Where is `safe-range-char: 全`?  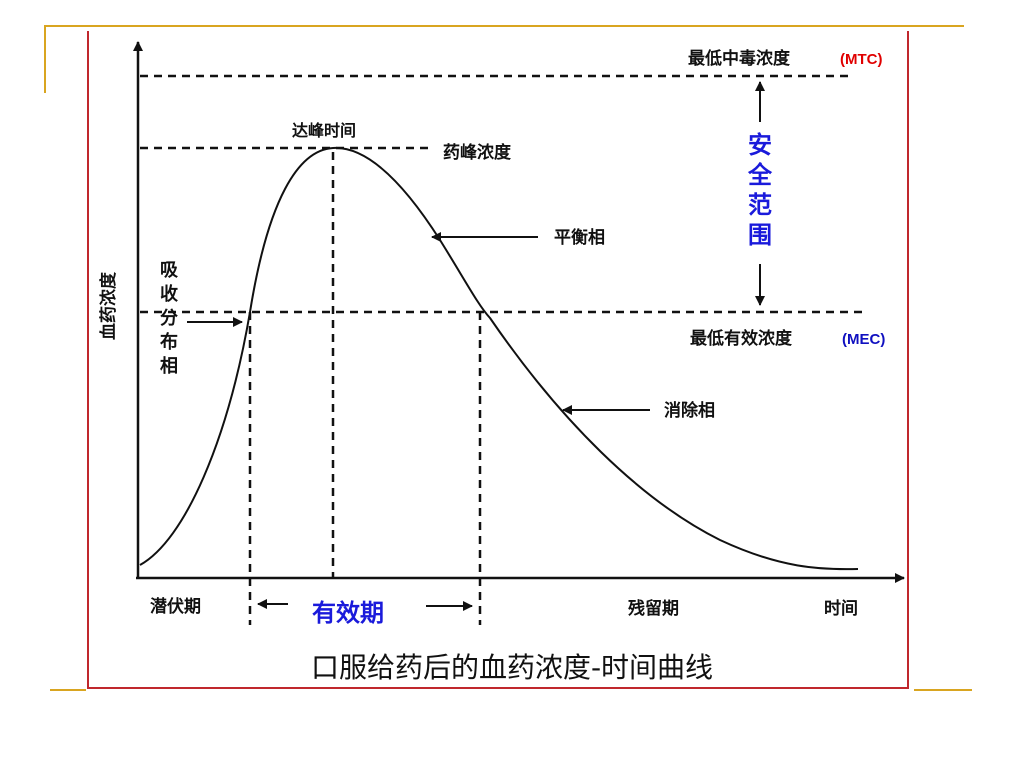
safe-range-char: 全 is located at coordinates (760, 175).